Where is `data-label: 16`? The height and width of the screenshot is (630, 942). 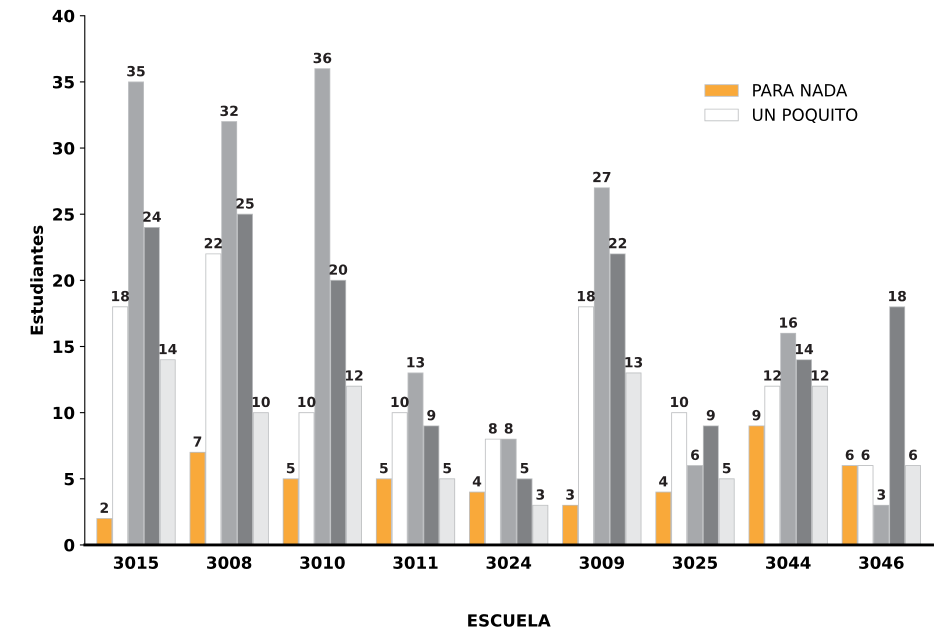
data-label: 16 is located at coordinates (789, 322).